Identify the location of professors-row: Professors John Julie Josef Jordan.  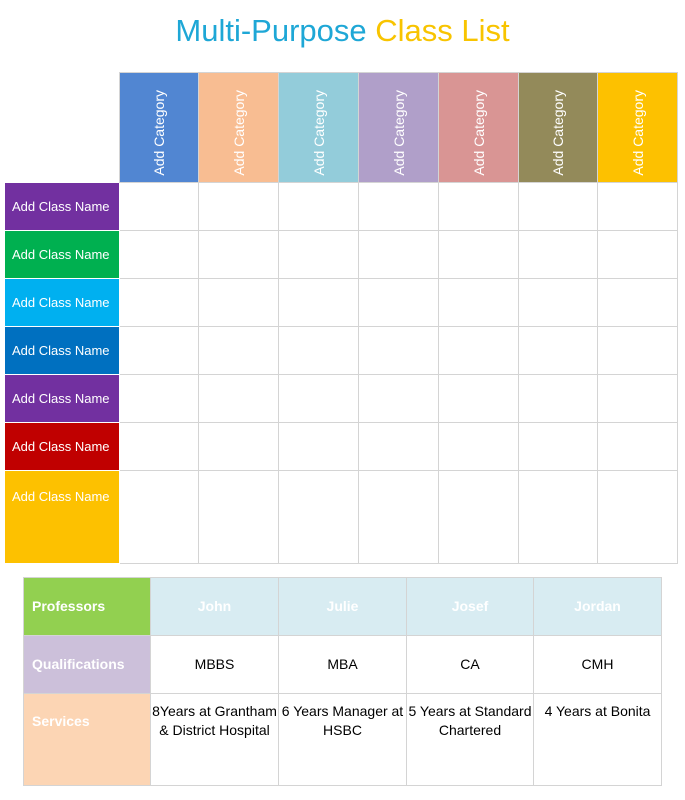
(342, 606).